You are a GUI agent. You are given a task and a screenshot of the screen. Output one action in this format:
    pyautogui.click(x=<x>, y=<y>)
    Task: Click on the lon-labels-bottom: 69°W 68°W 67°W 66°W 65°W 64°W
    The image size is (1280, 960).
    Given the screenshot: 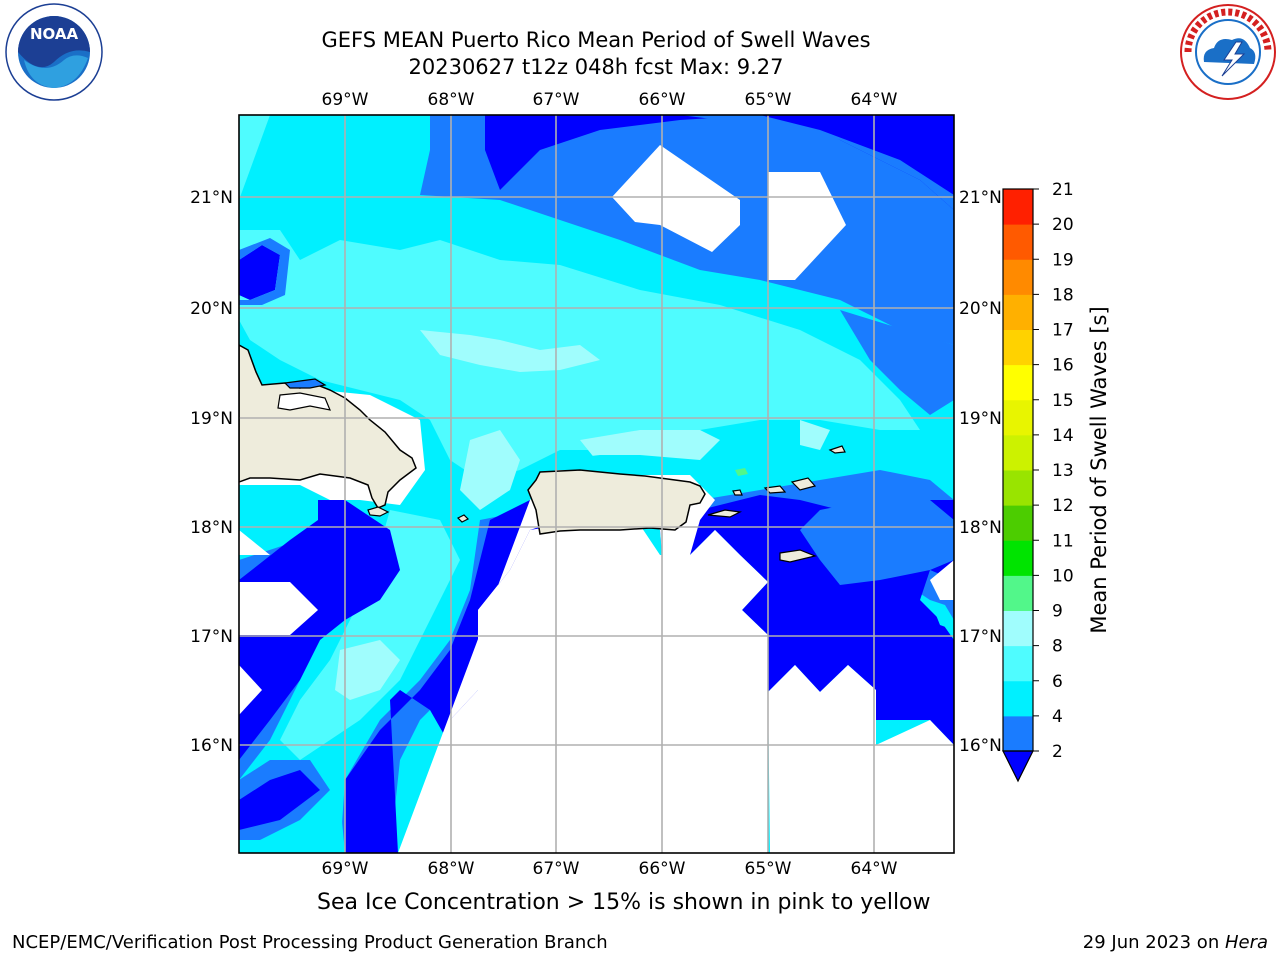 What is the action you would take?
    pyautogui.click(x=610, y=869)
    